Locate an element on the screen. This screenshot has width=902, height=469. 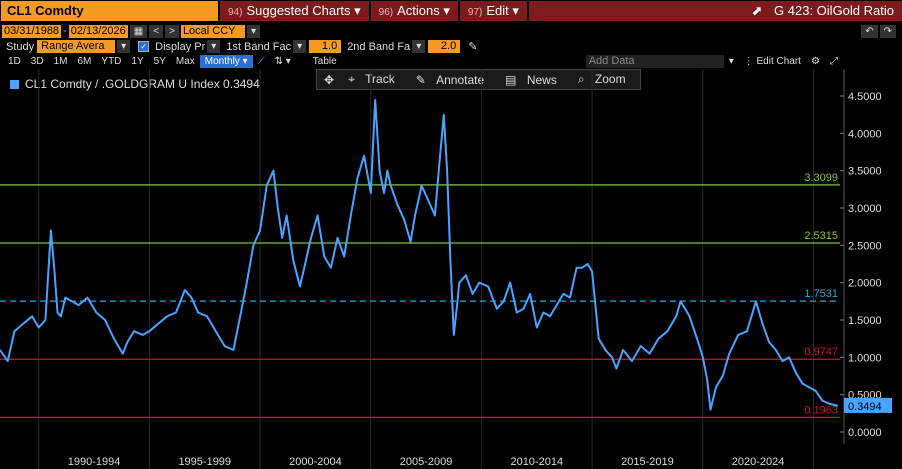
y-tick-label: 0.0000 is located at coordinates (865, 433).